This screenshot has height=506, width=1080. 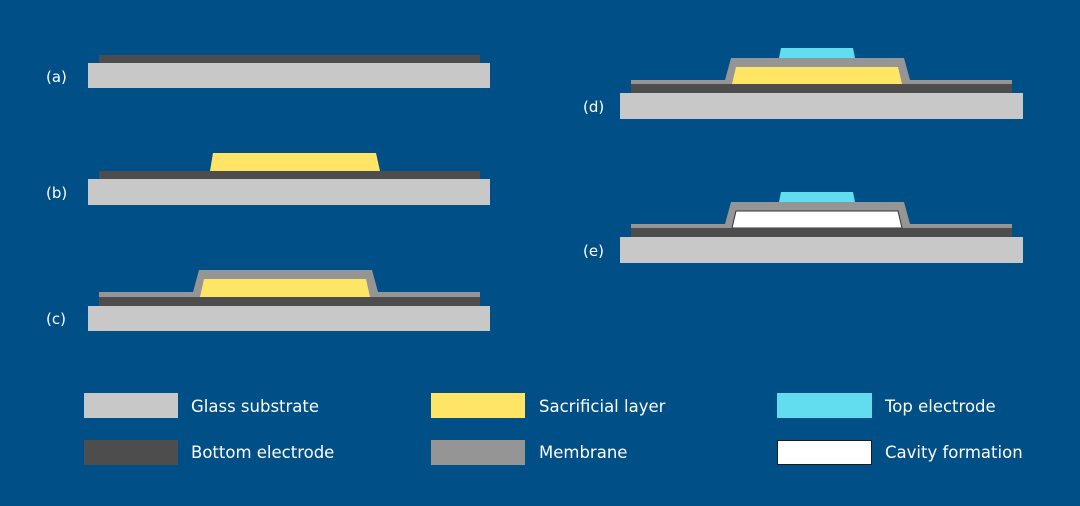 What do you see at coordinates (262, 452) in the screenshot?
I see `legend-label: Bottom electrode` at bounding box center [262, 452].